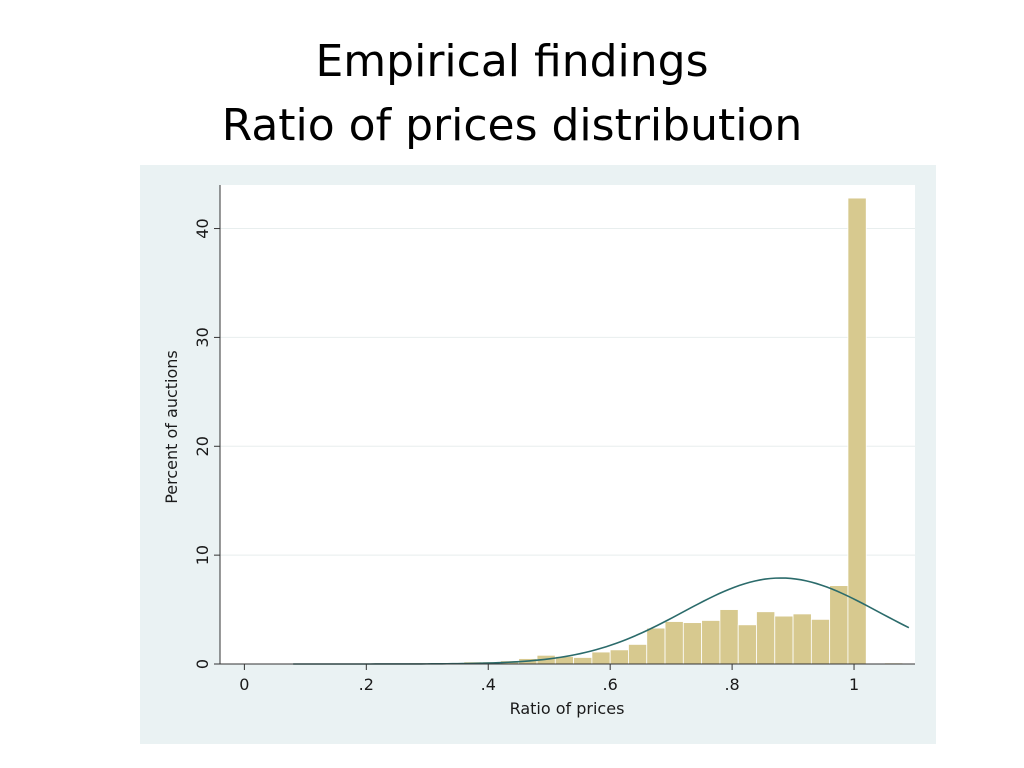  I want to click on x-tick-label: .4, so click(488, 684).